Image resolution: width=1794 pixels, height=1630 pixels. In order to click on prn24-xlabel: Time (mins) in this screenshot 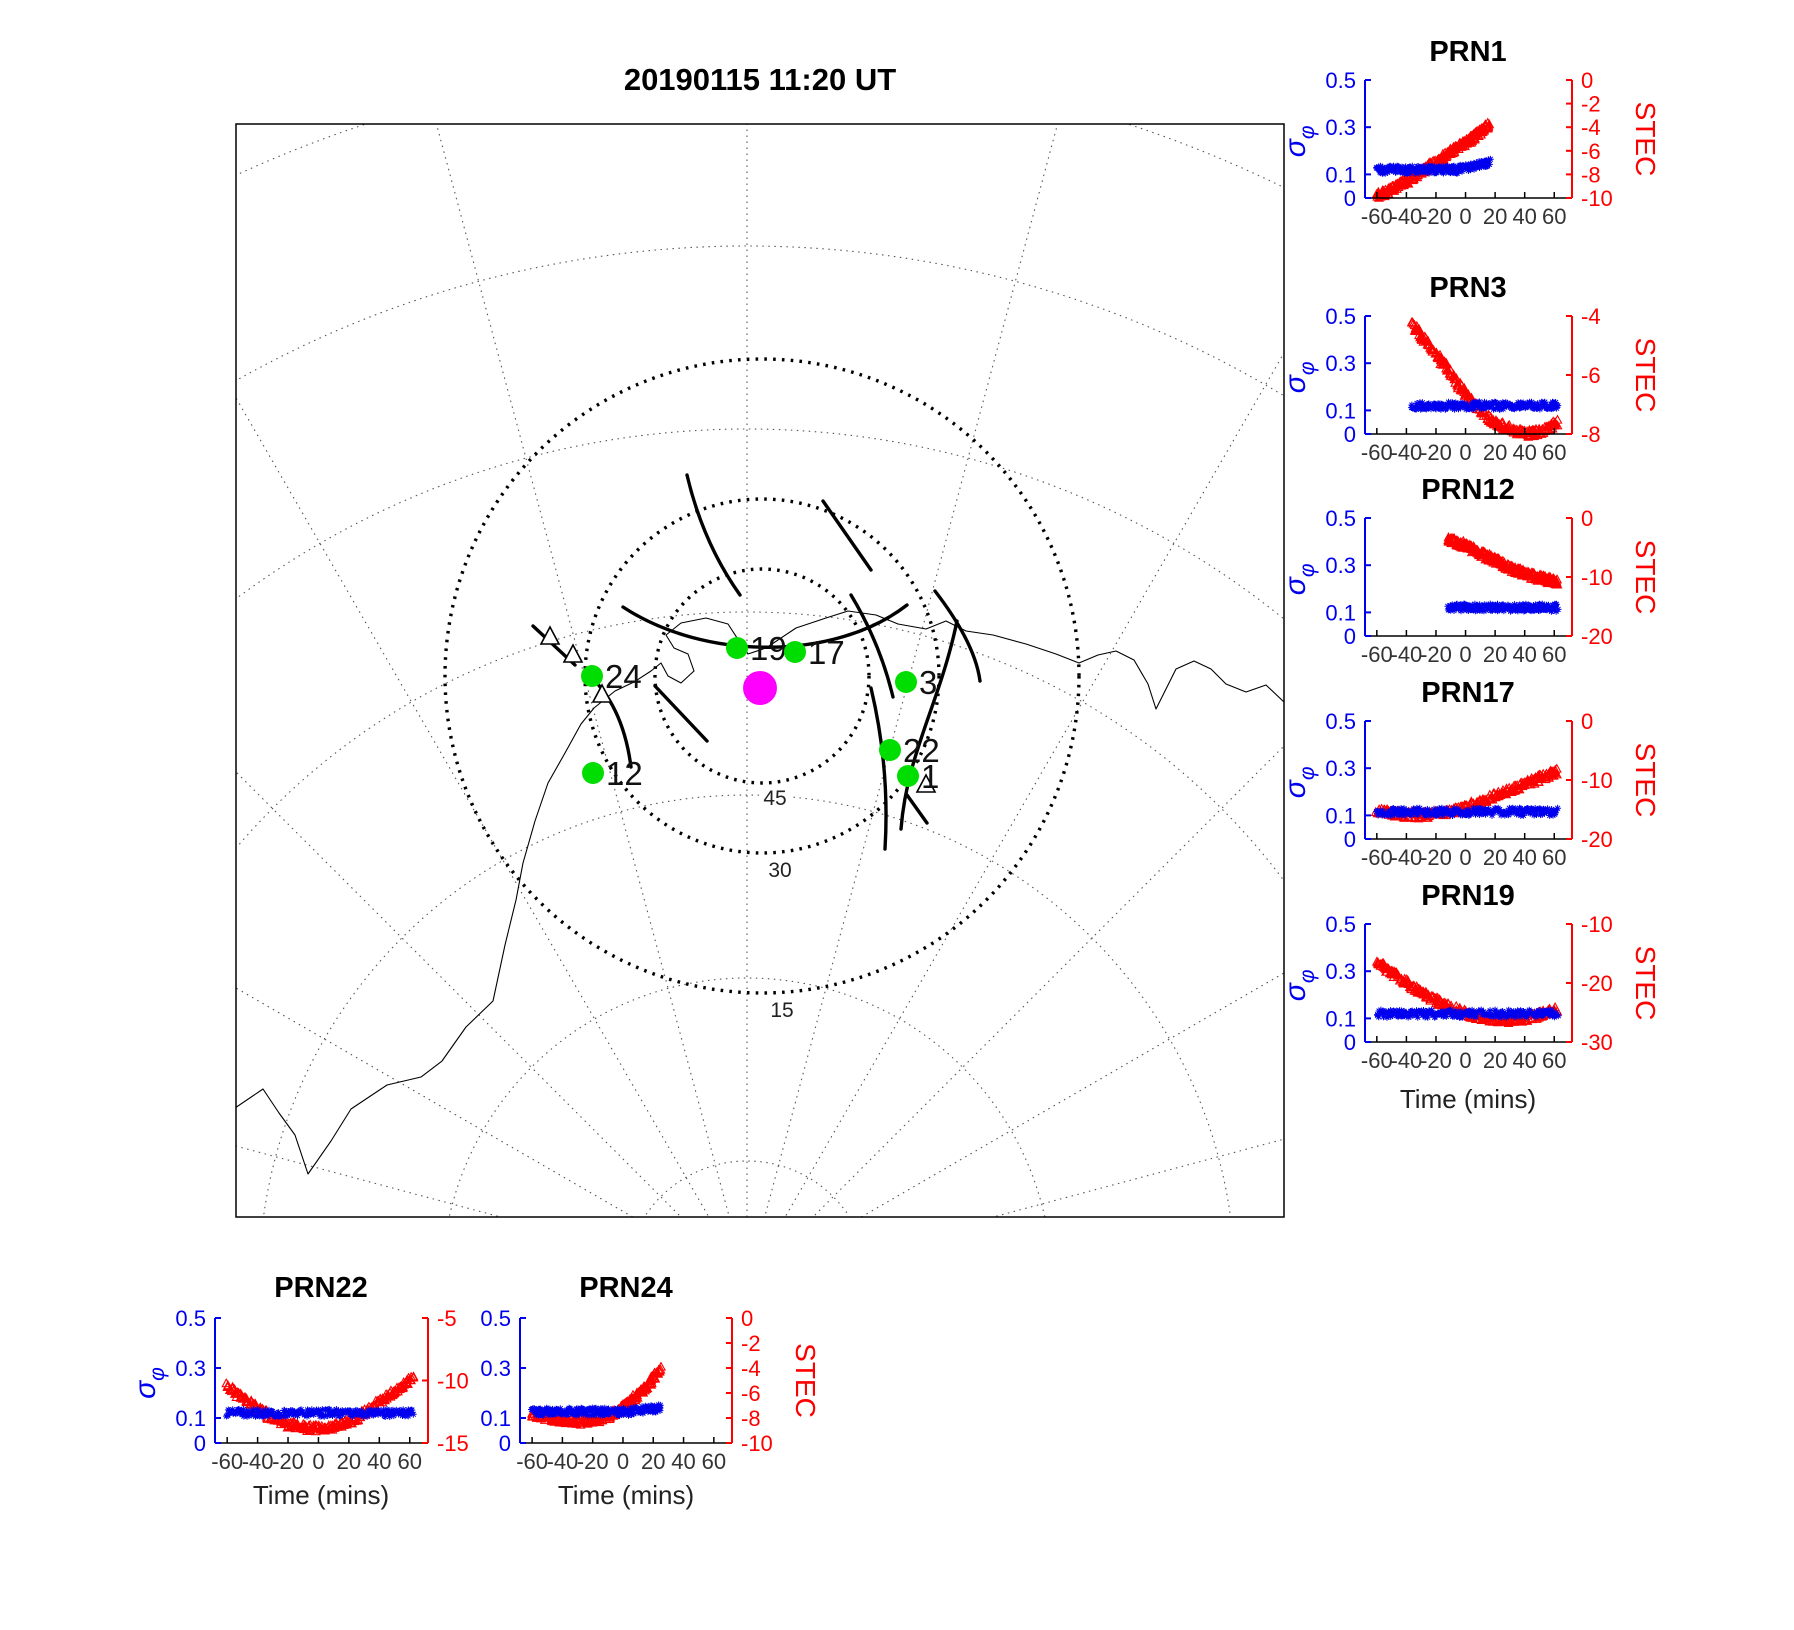, I will do `click(626, 1495)`.